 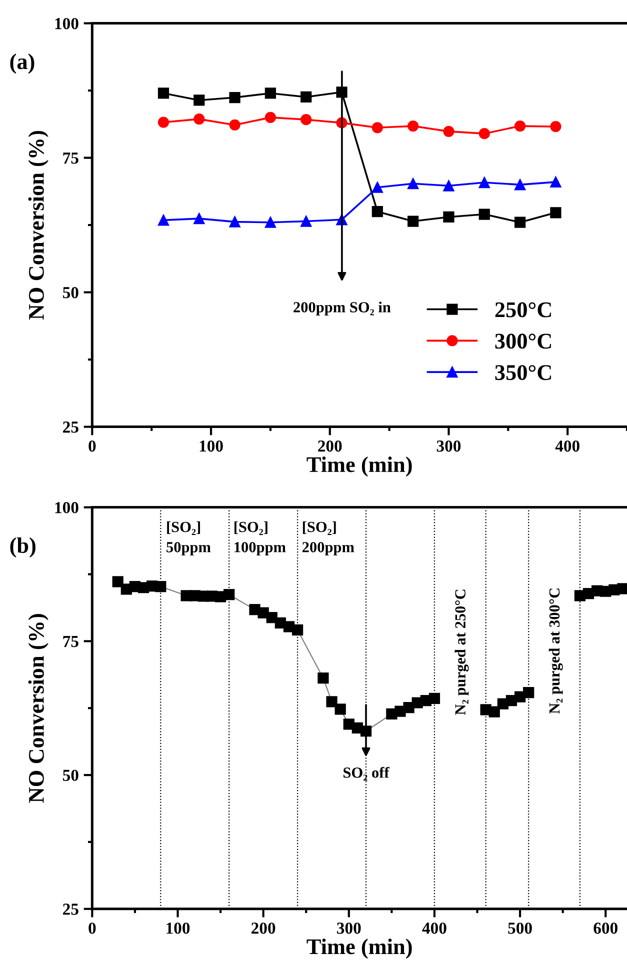 I want to click on annotation: N₂ purged at 300°C, so click(x=555, y=651).